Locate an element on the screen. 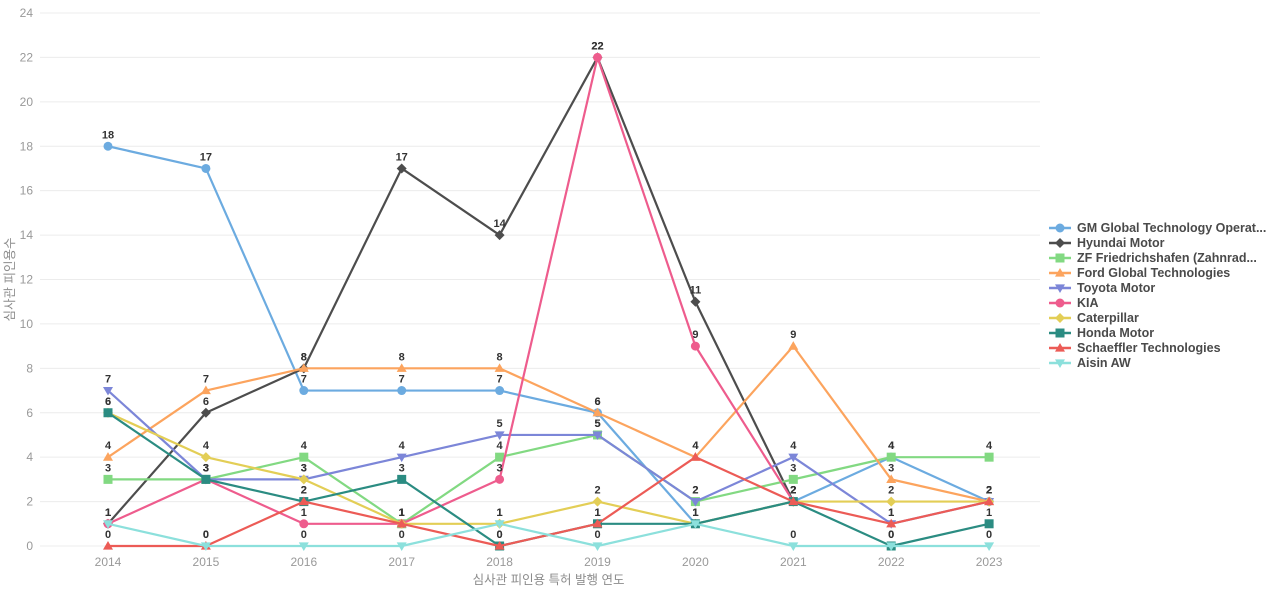 The height and width of the screenshot is (600, 1280). series-line is located at coordinates (548, 468).